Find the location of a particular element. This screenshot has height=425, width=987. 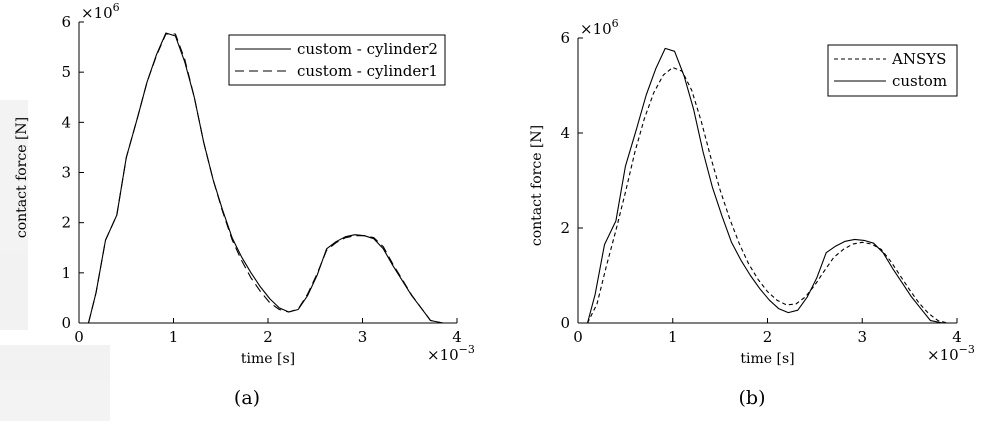

y-tick-label: 1 is located at coordinates (66, 273).